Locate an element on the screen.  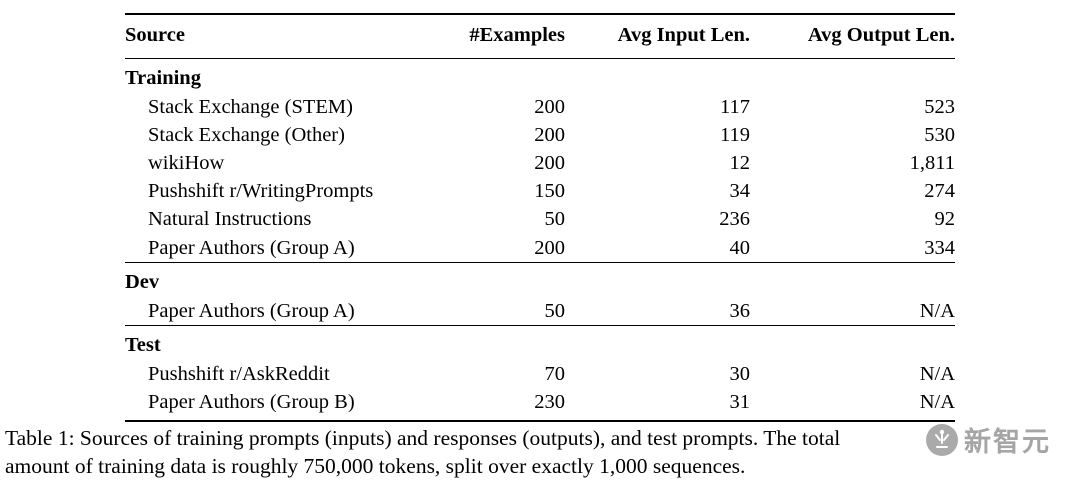
column-header-source: Source is located at coordinates (295, 36).